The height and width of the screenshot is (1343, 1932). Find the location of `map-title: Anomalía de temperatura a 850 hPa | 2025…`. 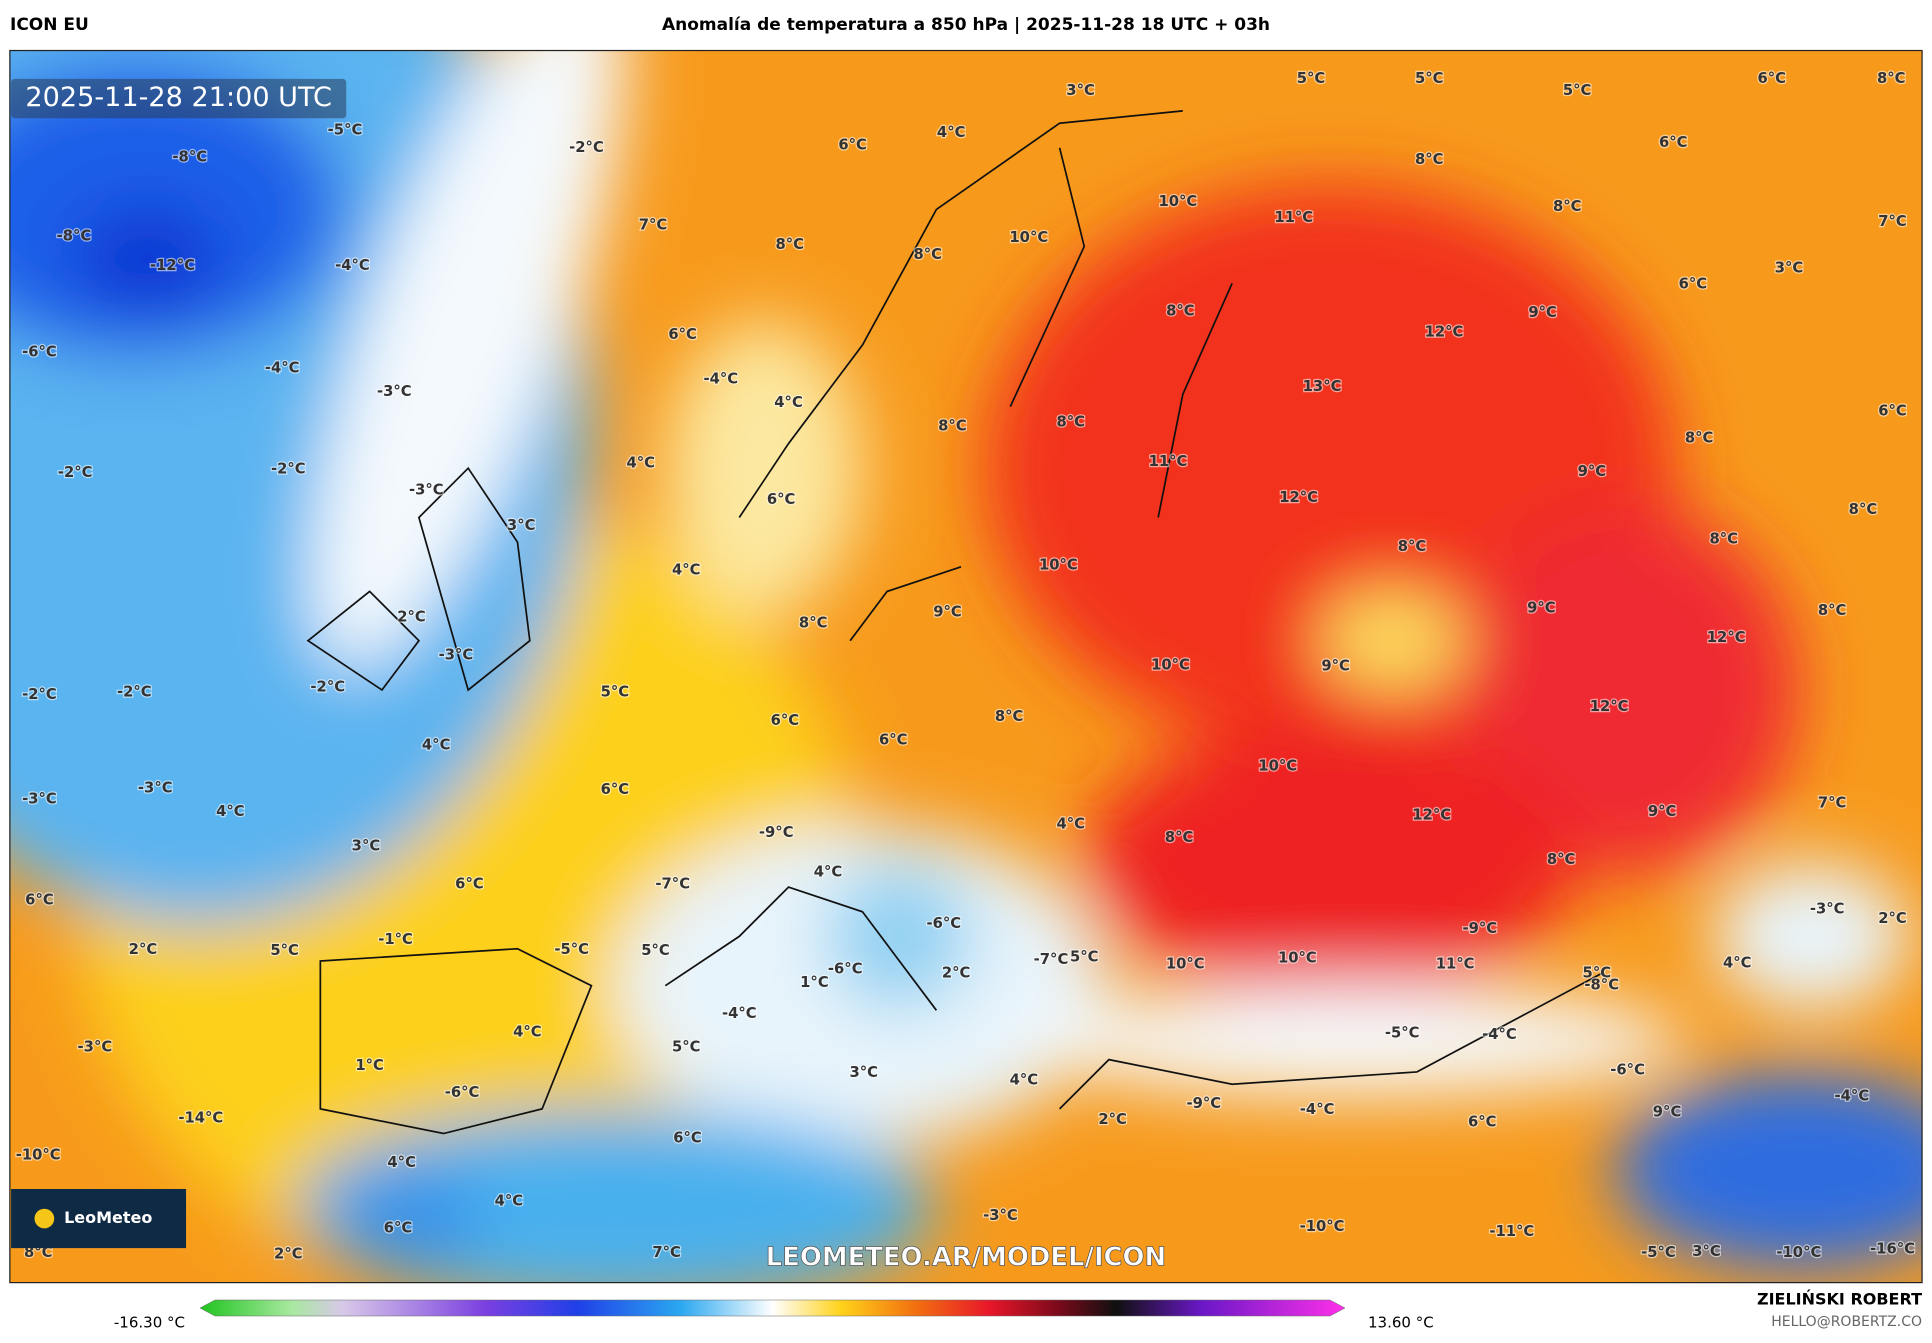

map-title: Anomalía de temperatura a 850 hPa | 2025… is located at coordinates (966, 25).